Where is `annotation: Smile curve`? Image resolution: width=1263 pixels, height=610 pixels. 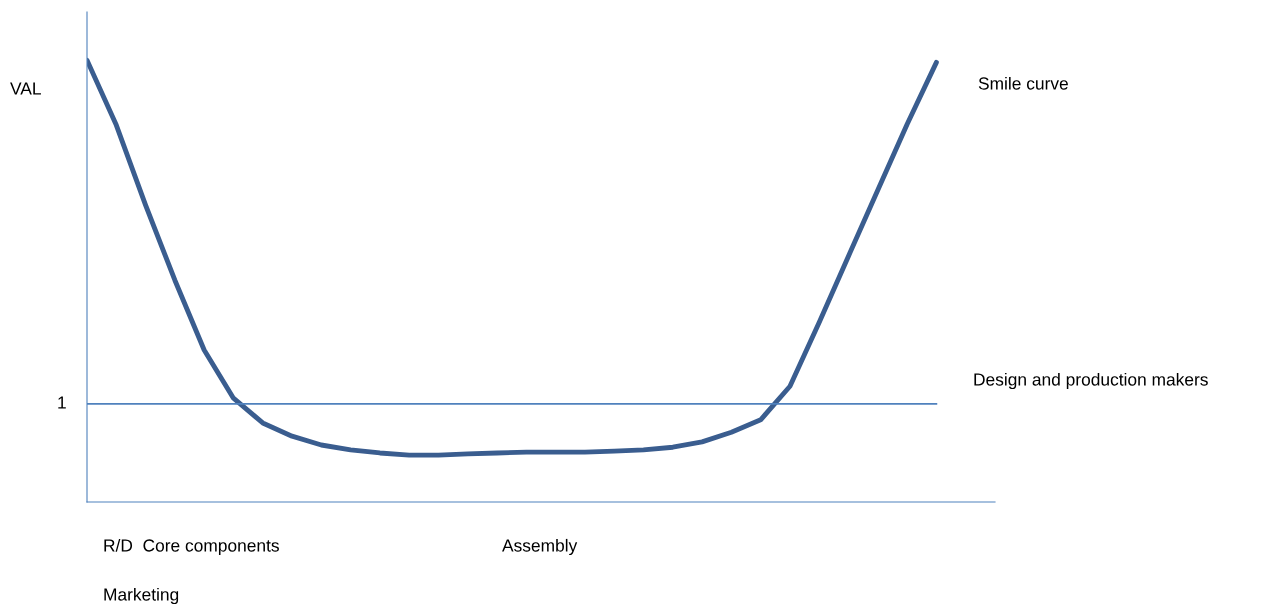
annotation: Smile curve is located at coordinates (1023, 83).